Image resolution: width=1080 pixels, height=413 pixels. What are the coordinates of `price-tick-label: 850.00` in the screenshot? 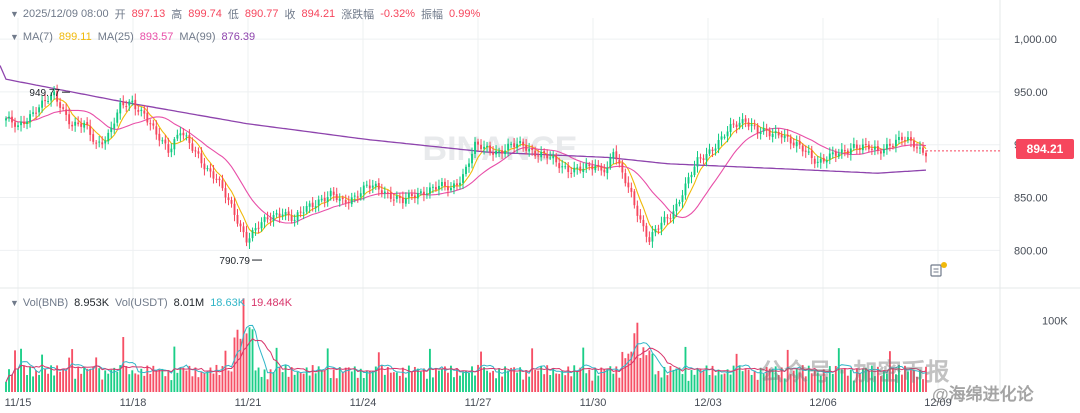 It's located at (1031, 199).